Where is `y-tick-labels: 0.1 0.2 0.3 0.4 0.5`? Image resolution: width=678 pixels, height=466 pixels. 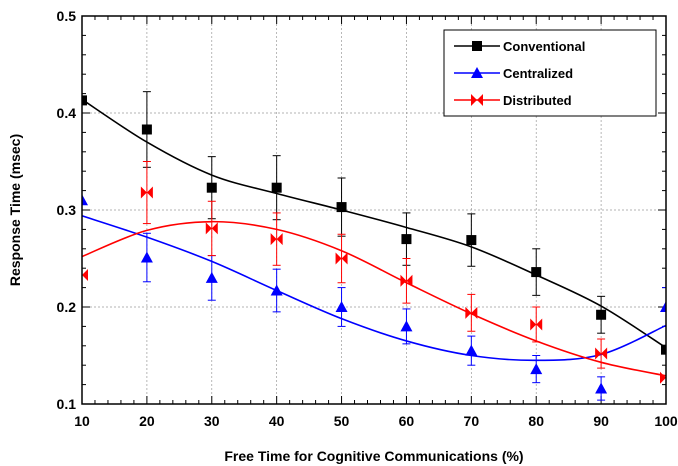
y-tick-labels: 0.1 0.2 0.3 0.4 0.5 is located at coordinates (67, 210).